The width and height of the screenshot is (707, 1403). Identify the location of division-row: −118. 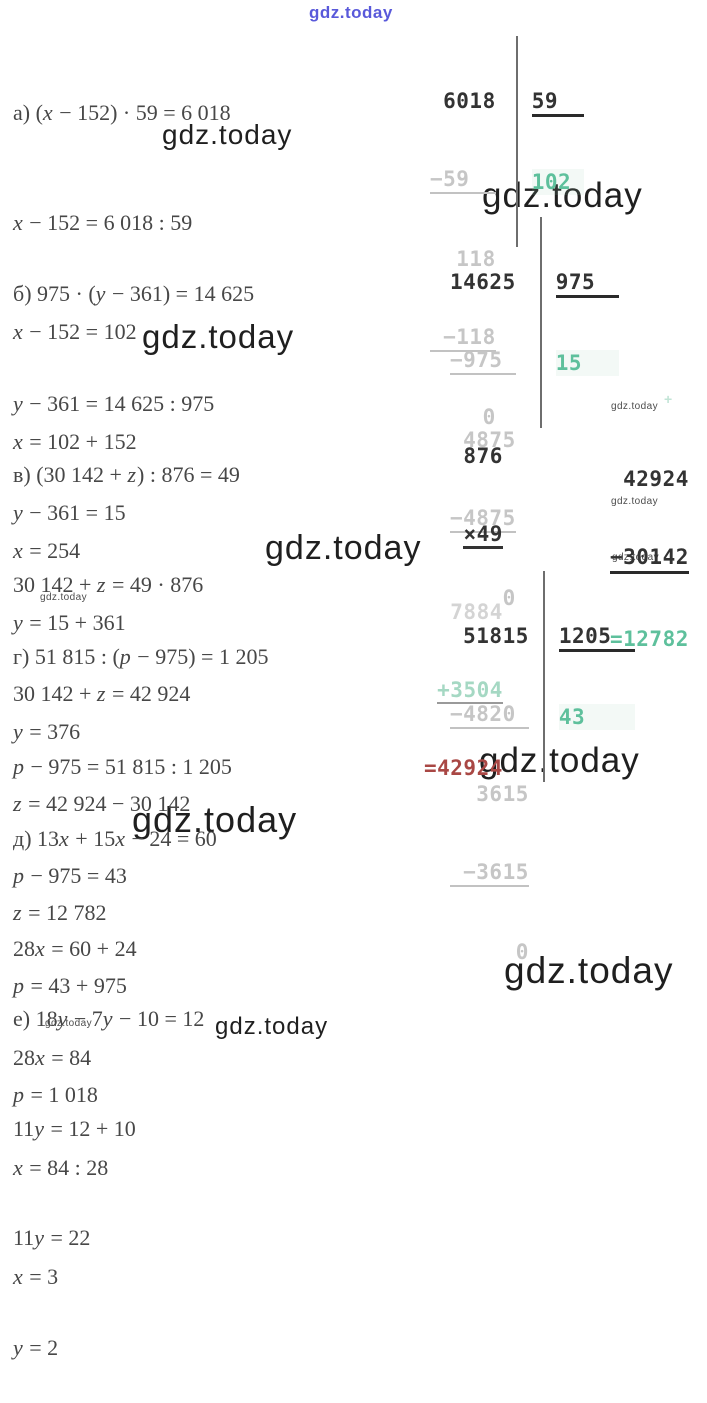
(463, 338).